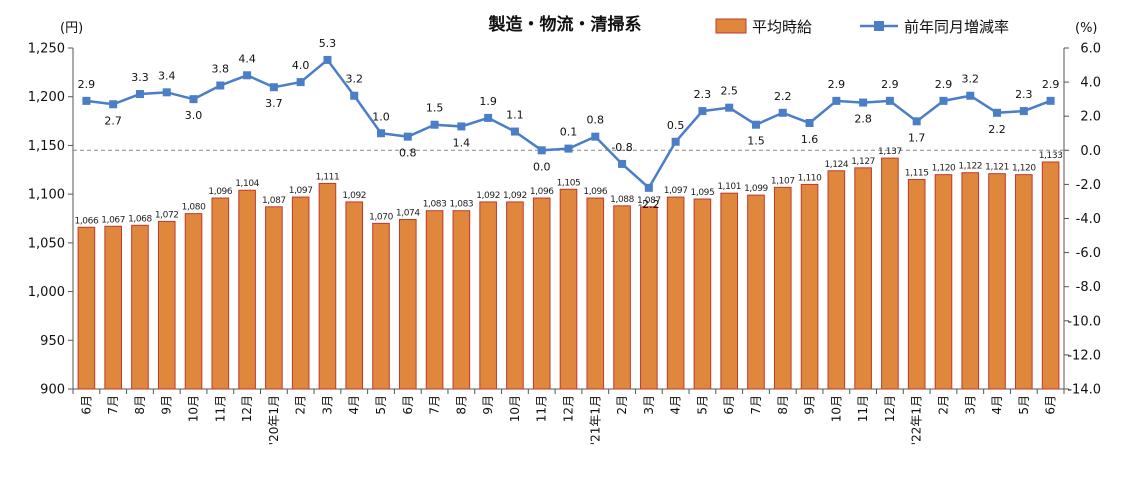 This screenshot has height=479, width=1125. What do you see at coordinates (917, 137) in the screenshot?
I see `rate-data-label: 1.7` at bounding box center [917, 137].